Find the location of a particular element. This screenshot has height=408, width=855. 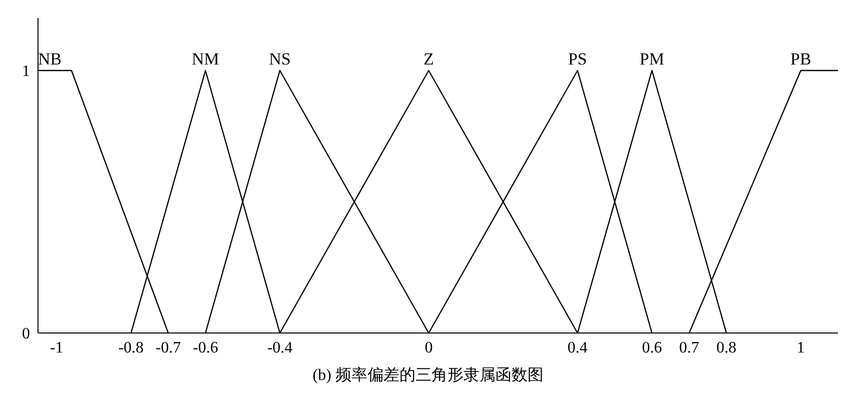

x-tick-label: 1 is located at coordinates (800, 347).